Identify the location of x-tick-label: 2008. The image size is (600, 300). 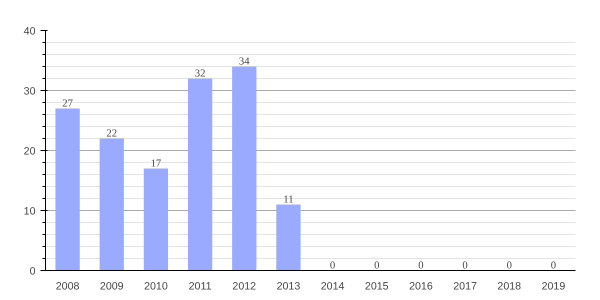
(68, 286).